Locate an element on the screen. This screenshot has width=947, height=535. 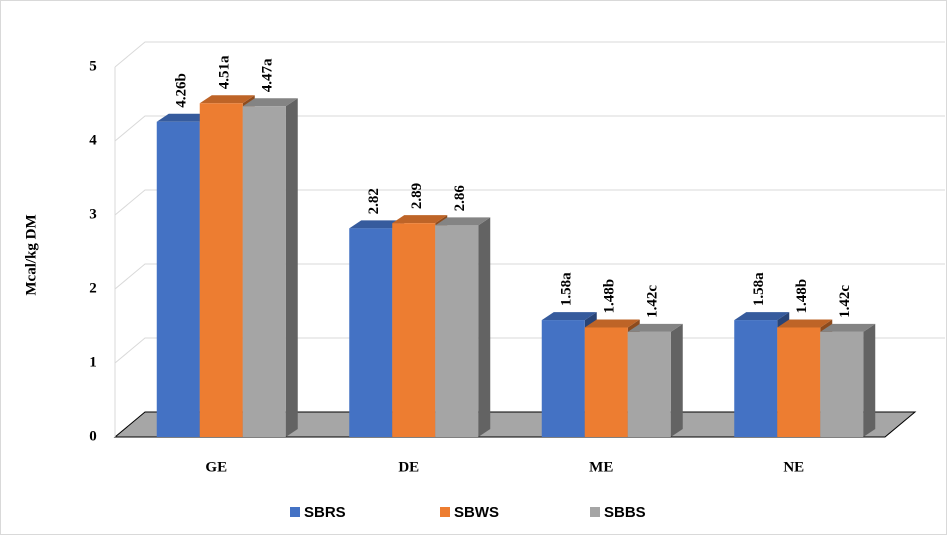
y-tick-label: 0 is located at coordinates (93, 436).